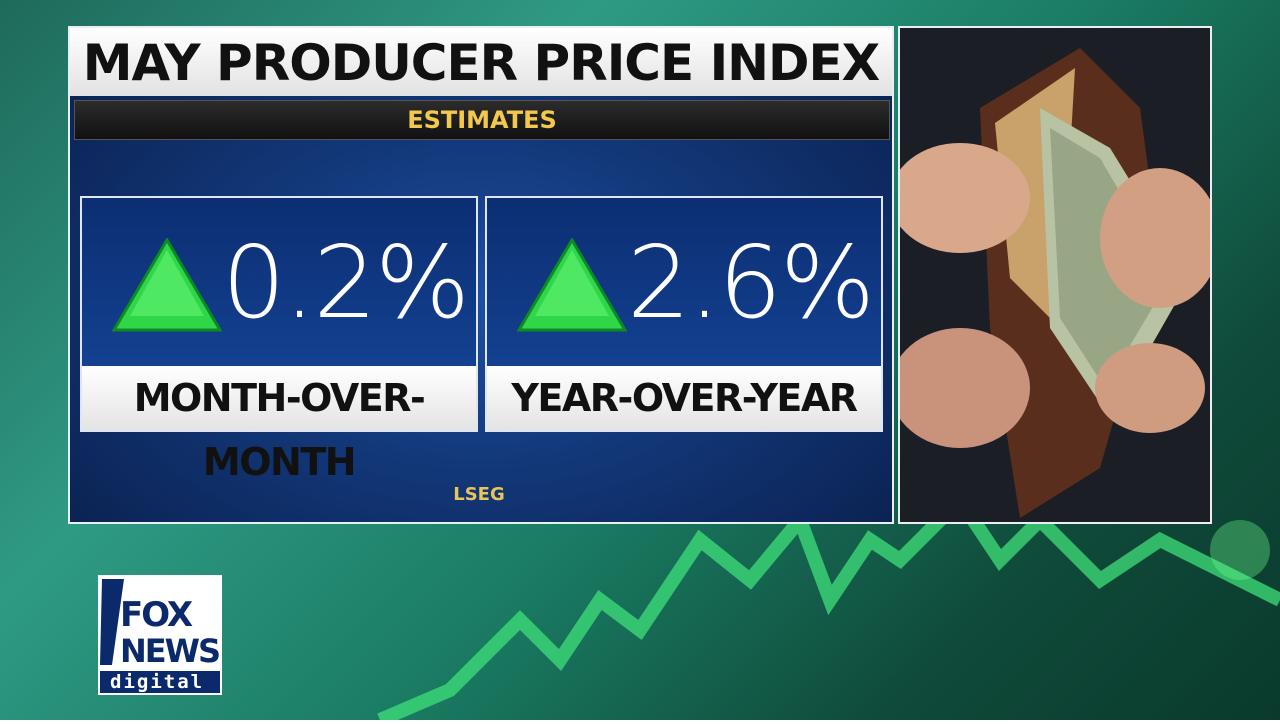 The height and width of the screenshot is (724, 1280). I want to click on logo: FOX NEWS digital, so click(160, 635).